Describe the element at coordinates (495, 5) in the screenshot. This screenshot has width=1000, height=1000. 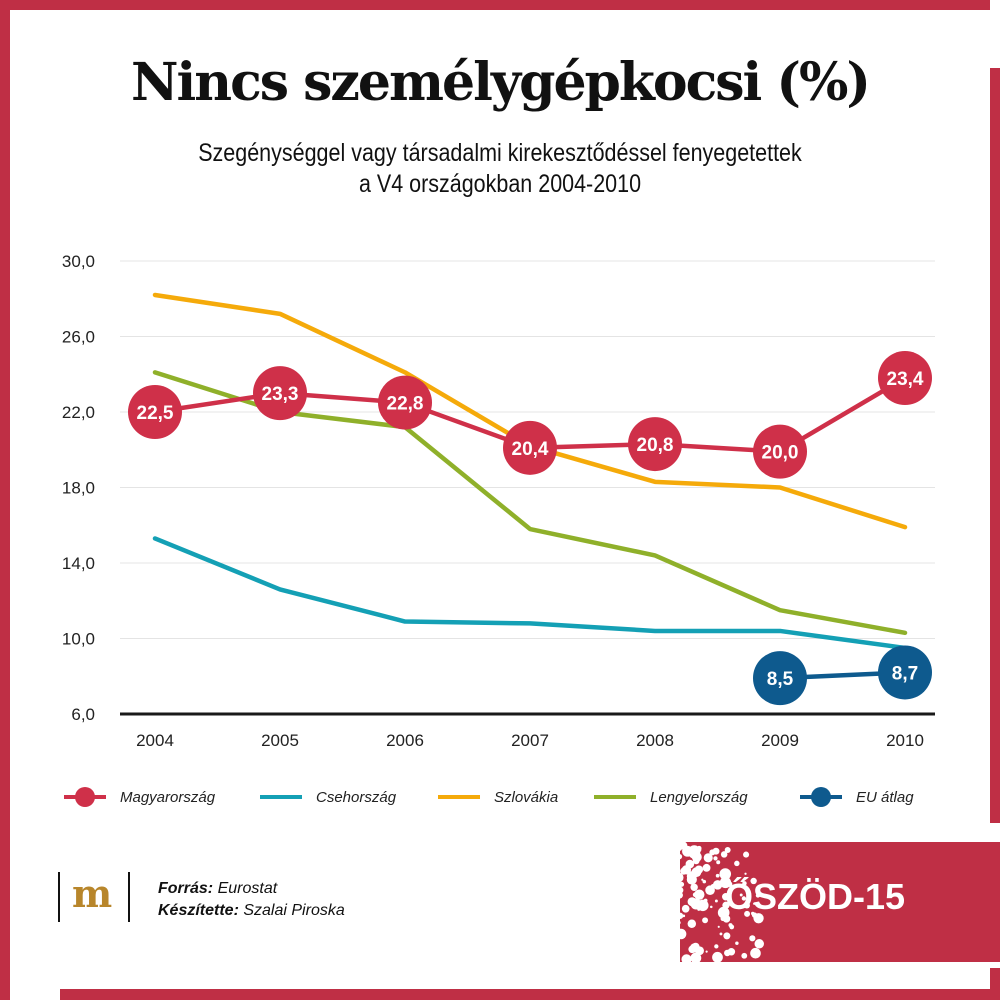
I see `frame-top-border` at that location.